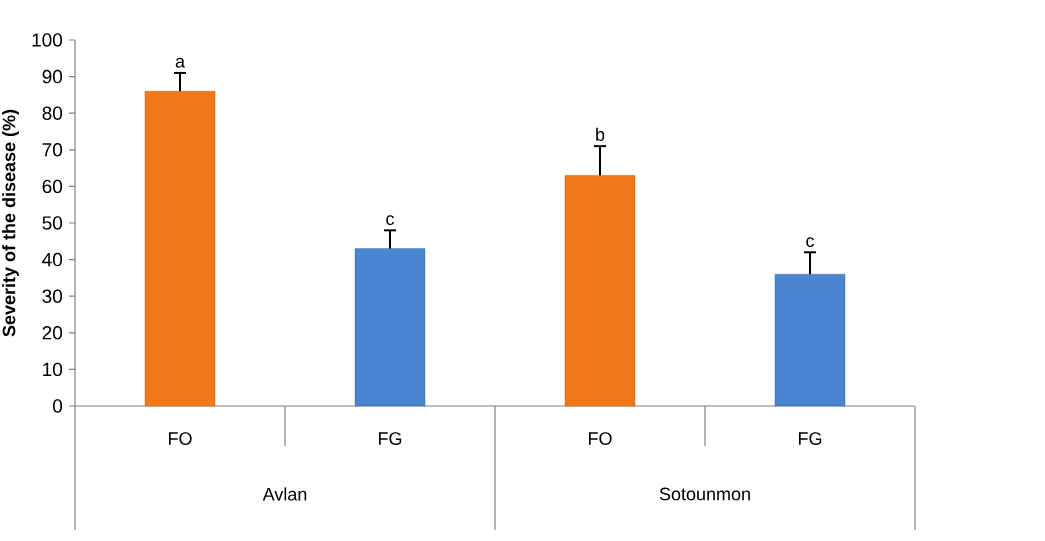  What do you see at coordinates (52, 333) in the screenshot?
I see `y-tick-label: 20` at bounding box center [52, 333].